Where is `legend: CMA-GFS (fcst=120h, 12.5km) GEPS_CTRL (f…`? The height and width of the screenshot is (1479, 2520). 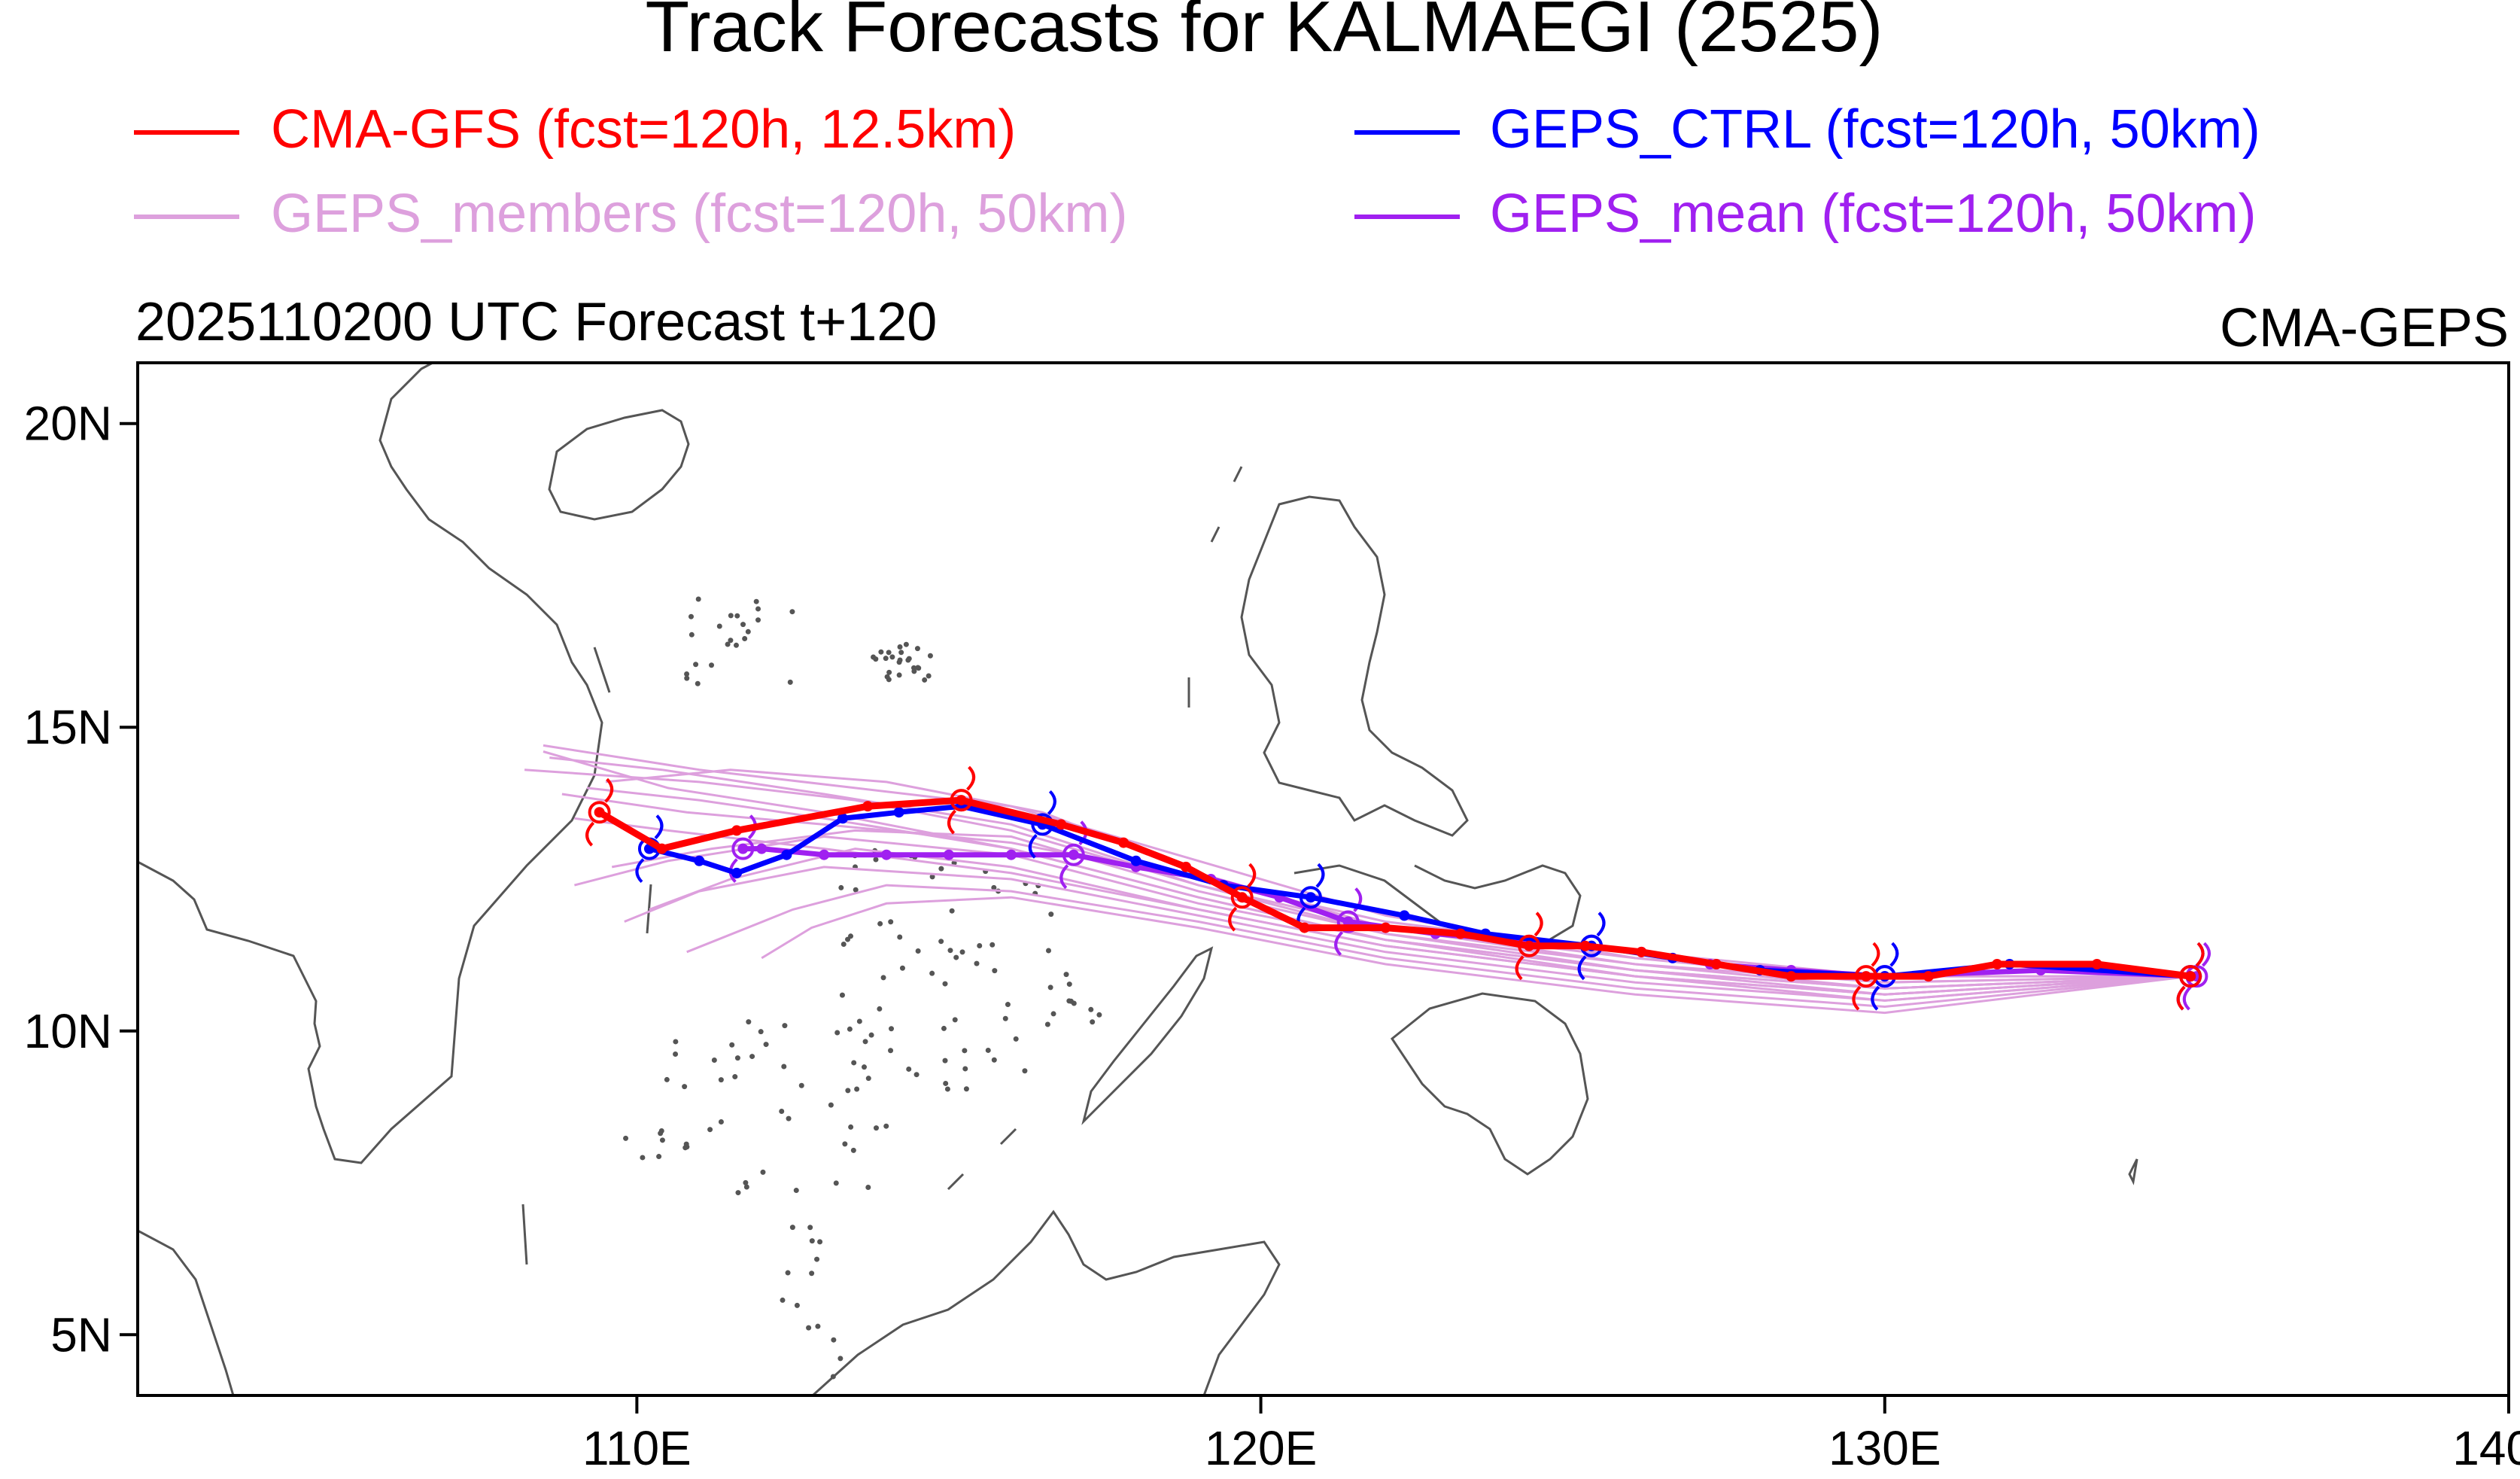 legend: CMA-GFS (fcst=120h, 12.5km) GEPS_CTRL (f… is located at coordinates (1197, 171).